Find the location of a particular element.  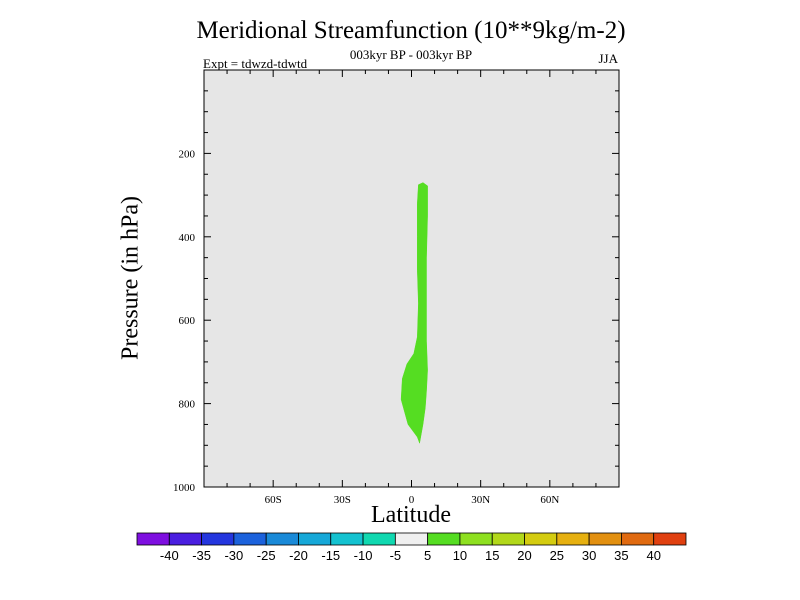

chart-subtitle: 003kyr BP - 003kyr BP is located at coordinates (411, 54).